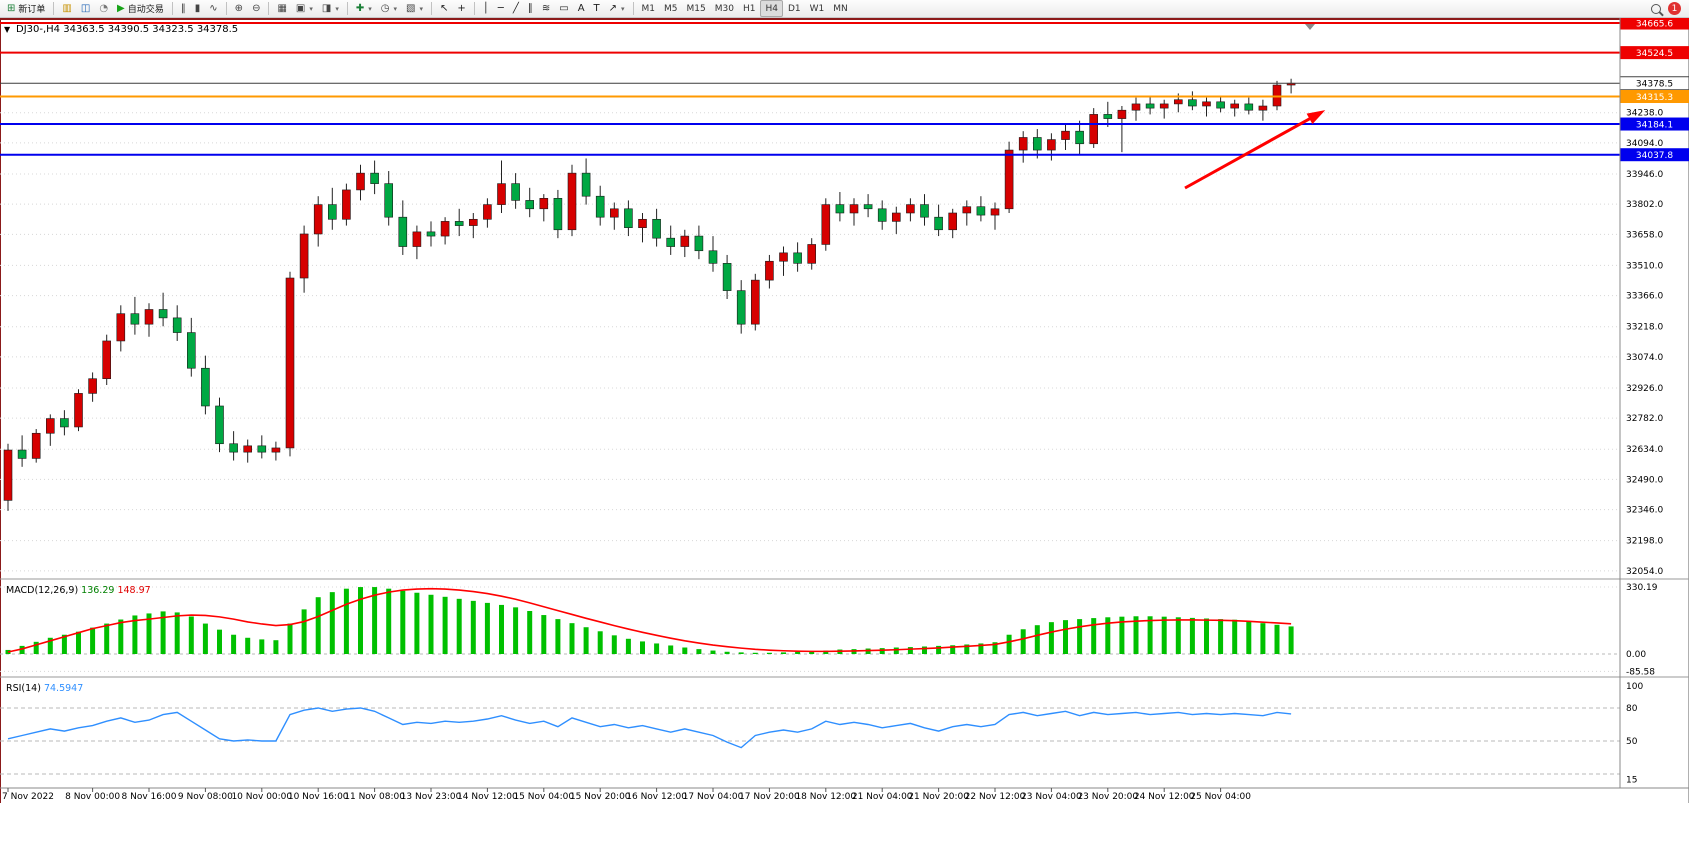  What do you see at coordinates (563, 8) in the screenshot?
I see `shapes-button: ▭` at bounding box center [563, 8].